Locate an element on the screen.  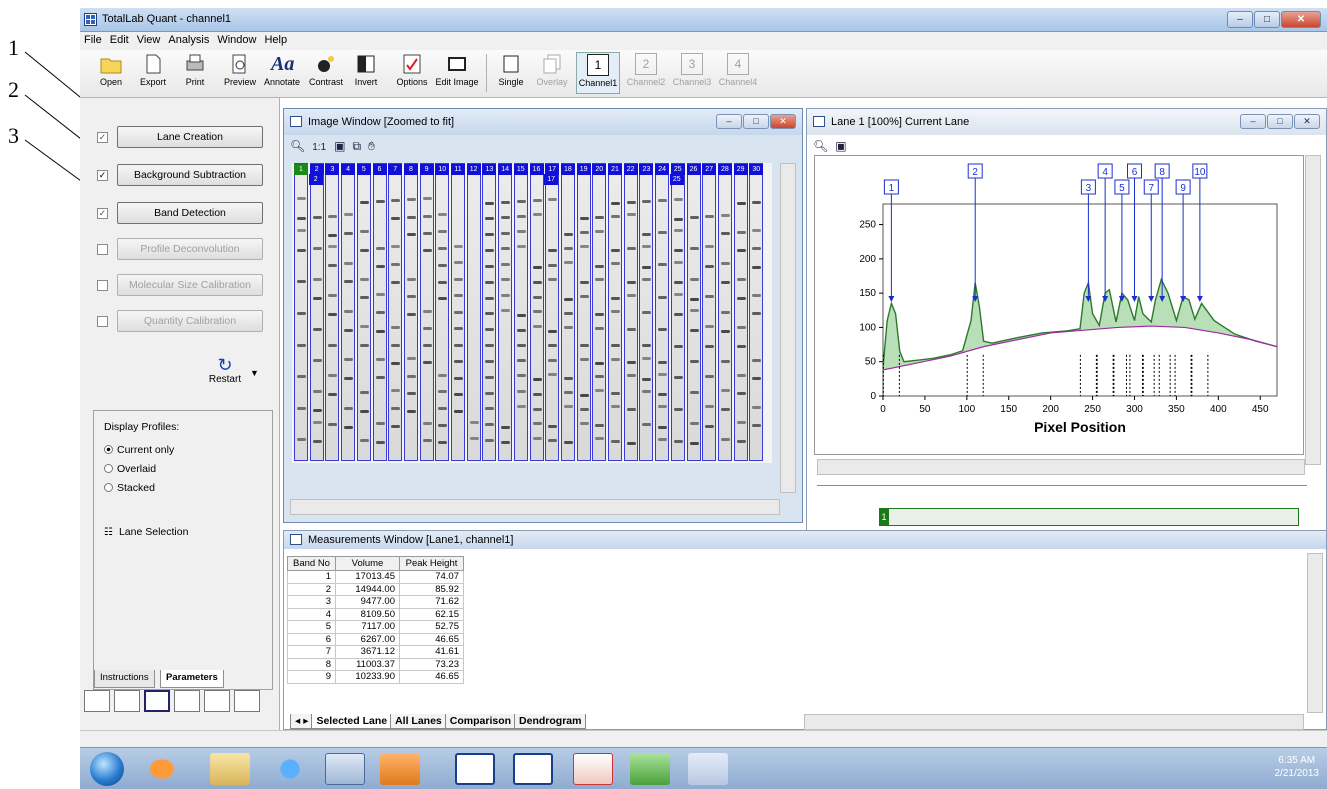
zoom-1to1-button: 1:1 is located at coordinates (319, 147).